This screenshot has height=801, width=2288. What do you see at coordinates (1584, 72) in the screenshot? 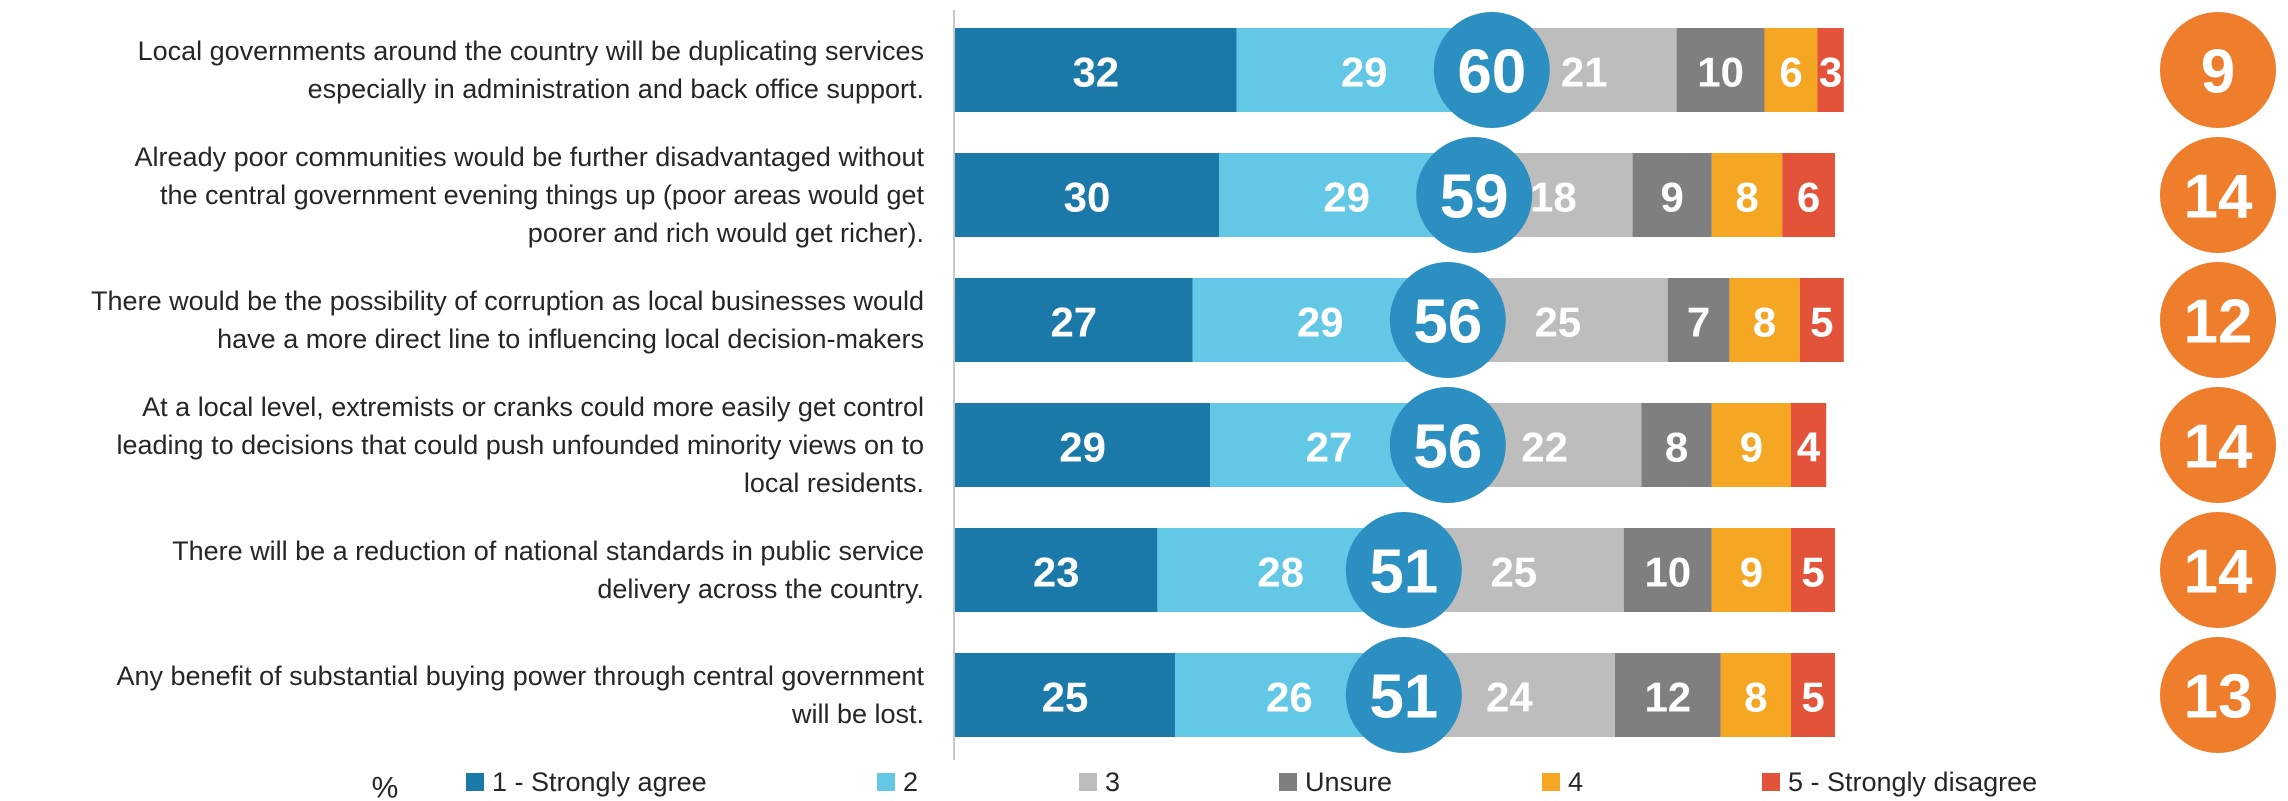
I see `data-label: 21` at bounding box center [1584, 72].